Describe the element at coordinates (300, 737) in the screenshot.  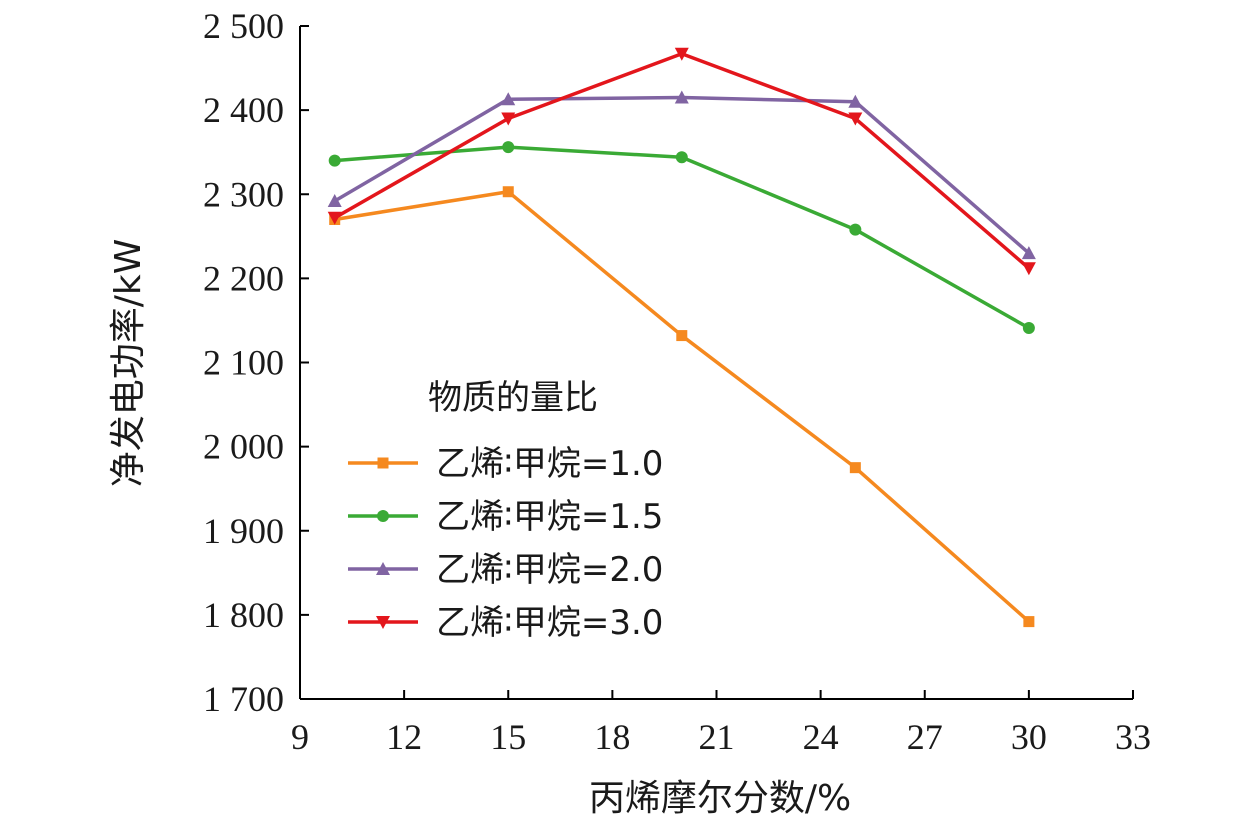
I see `x-tick-label-9: 9` at that location.